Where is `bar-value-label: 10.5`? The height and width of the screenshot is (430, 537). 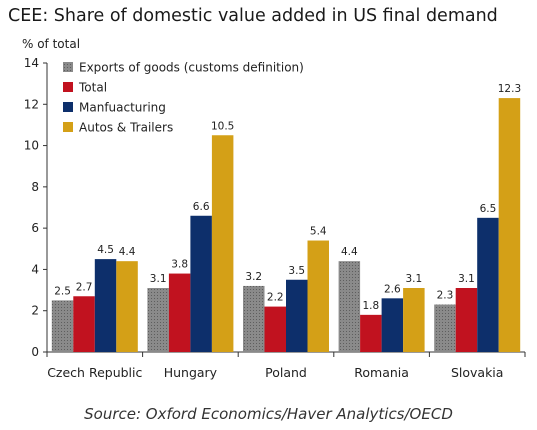 bar-value-label: 10.5 is located at coordinates (222, 126).